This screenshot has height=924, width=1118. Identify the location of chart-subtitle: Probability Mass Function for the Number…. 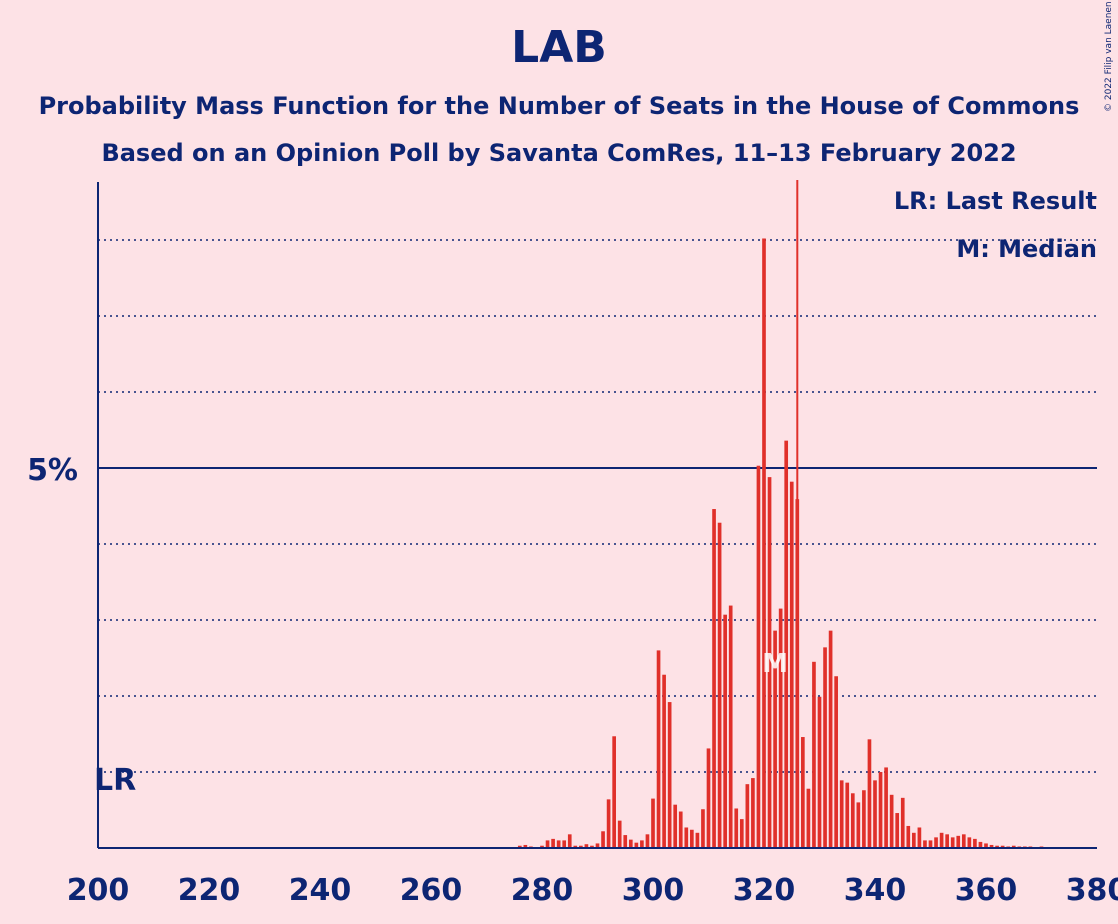
(559, 106).